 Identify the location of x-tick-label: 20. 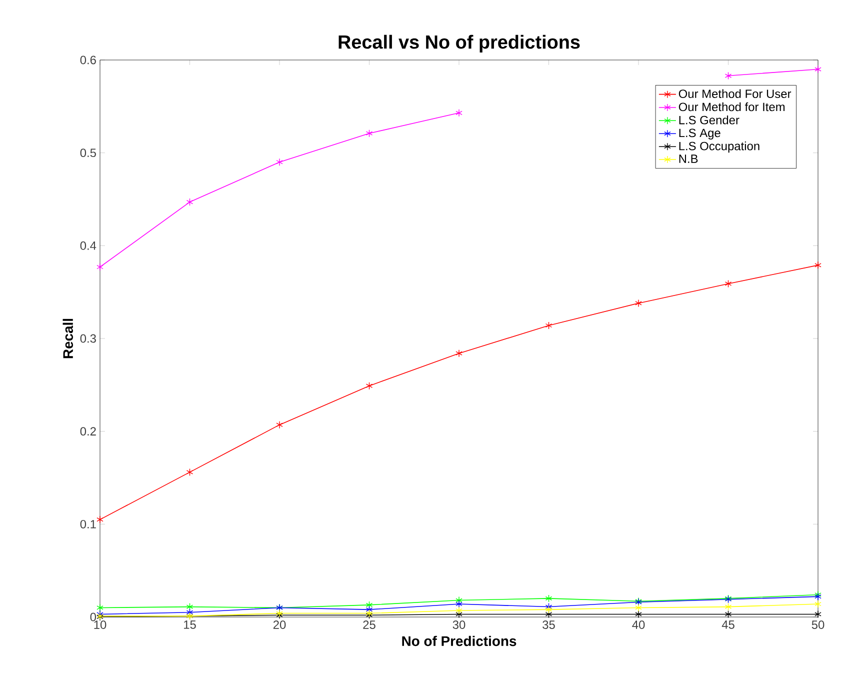
(279, 624).